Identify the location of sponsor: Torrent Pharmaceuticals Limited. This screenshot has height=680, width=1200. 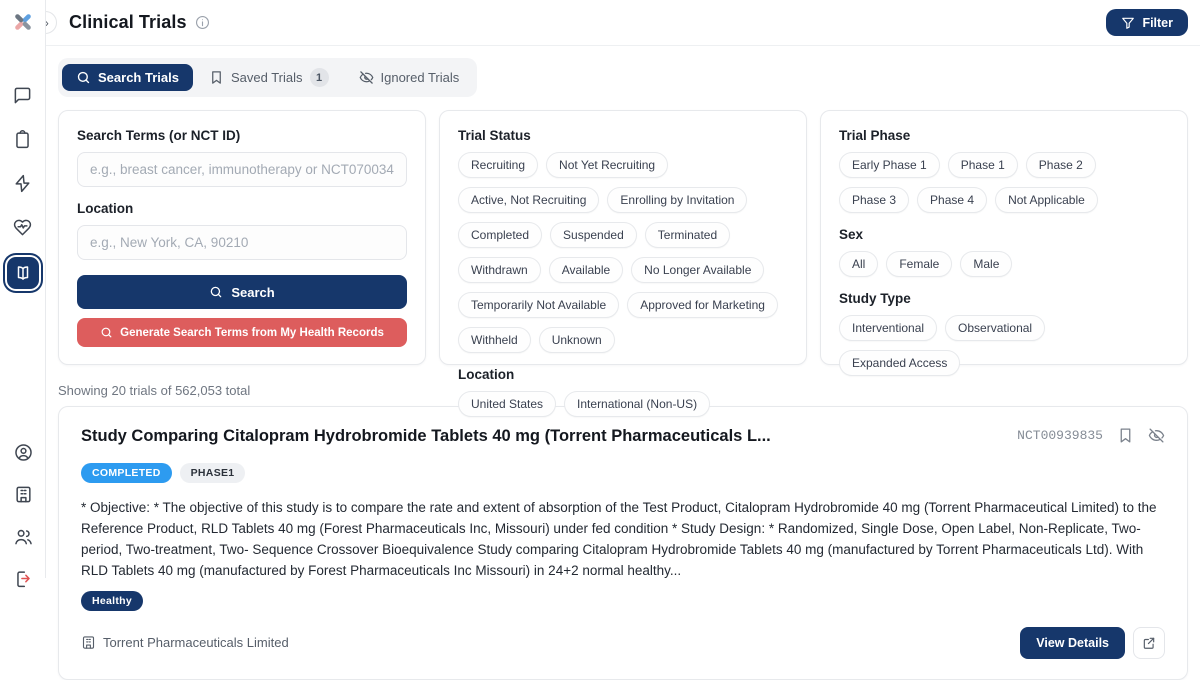
(185, 642).